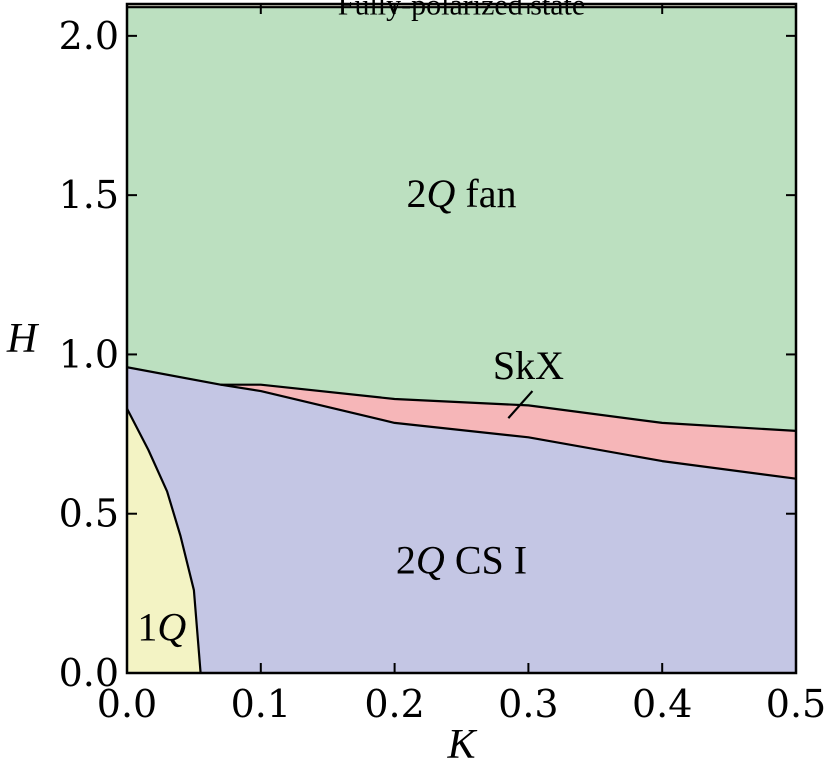 This screenshot has width=830, height=770. Describe the element at coordinates (461, 11) in the screenshot. I see `label-fully-polarized: Fully-polarized state` at that location.